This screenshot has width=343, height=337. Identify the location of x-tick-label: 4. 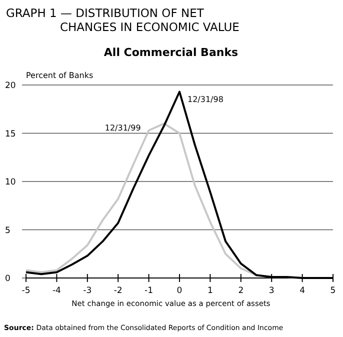
(303, 291).